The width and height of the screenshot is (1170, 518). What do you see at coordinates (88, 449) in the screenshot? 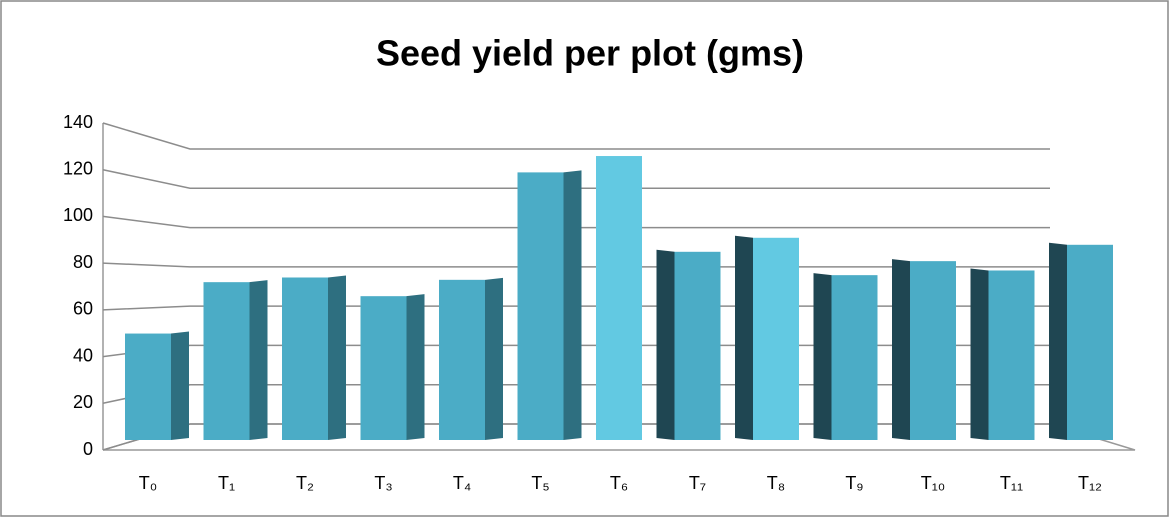
I see `y-tick-label: 0` at bounding box center [88, 449].